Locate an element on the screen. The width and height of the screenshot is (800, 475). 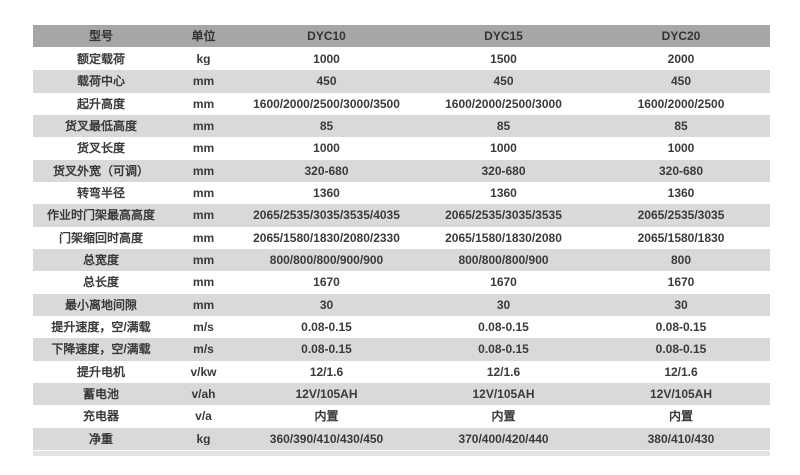
unit-cell: v/kw is located at coordinates (203, 371).